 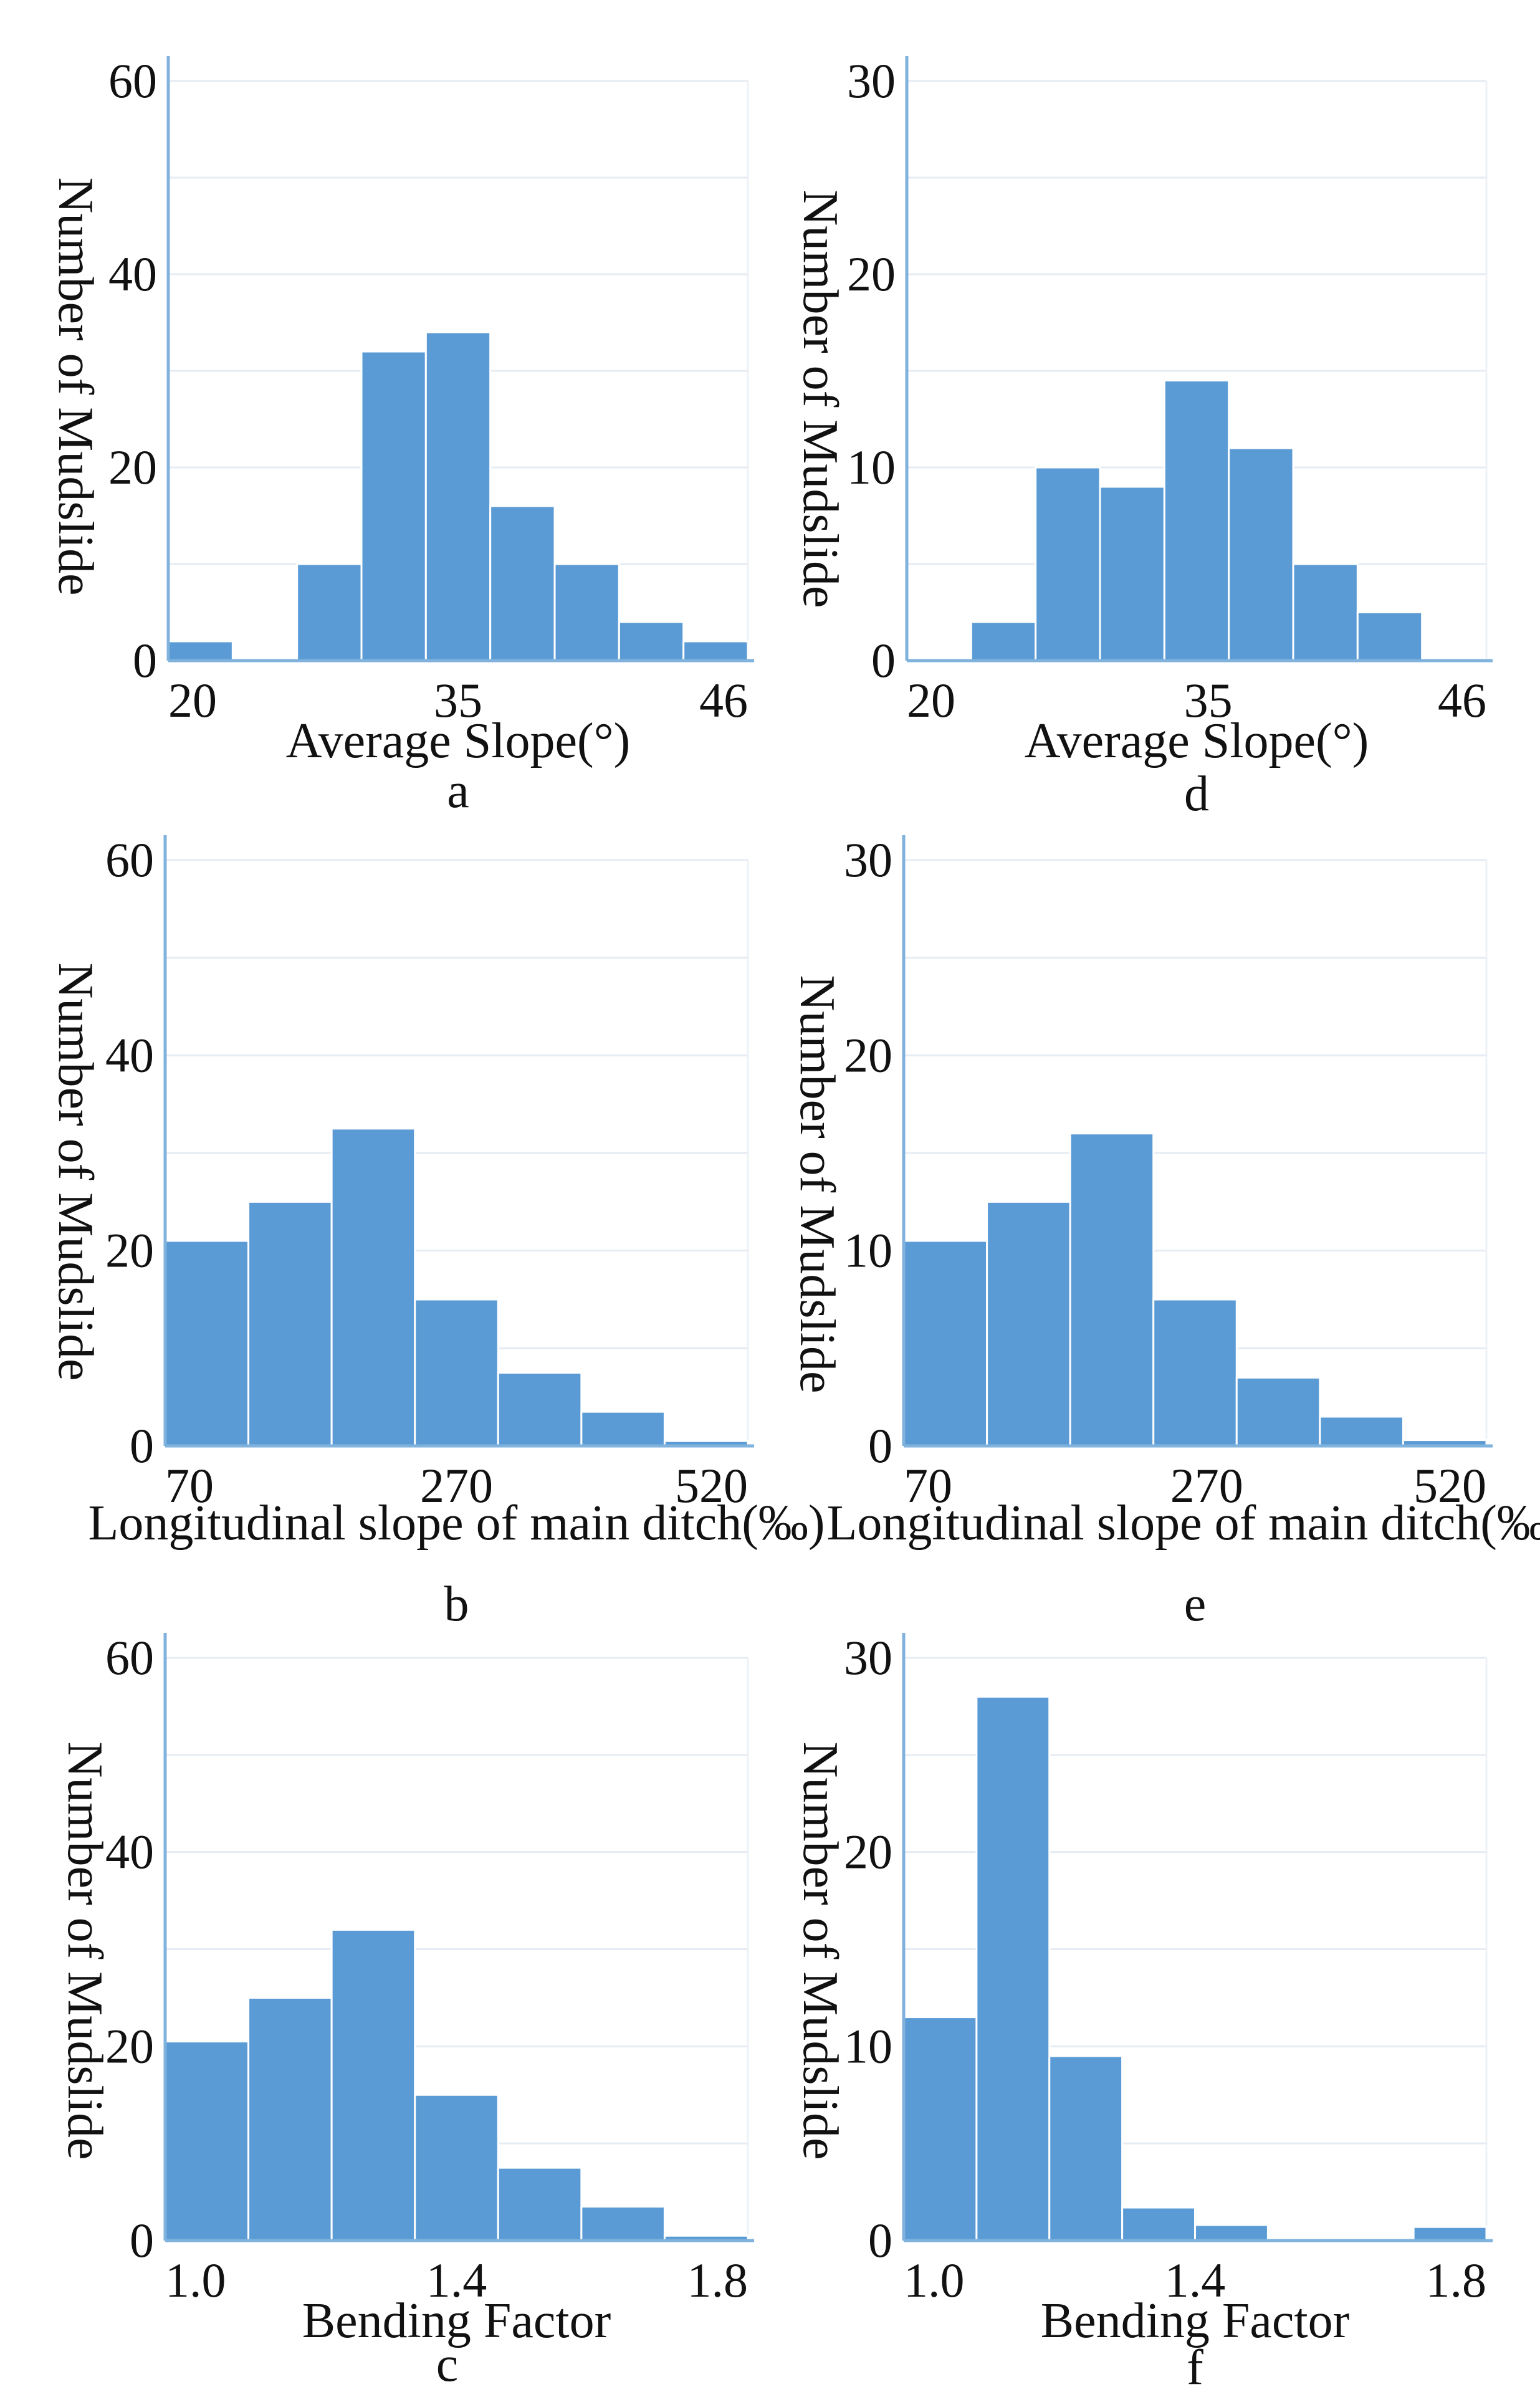 What do you see at coordinates (458, 790) in the screenshot?
I see `panel-label: a` at bounding box center [458, 790].